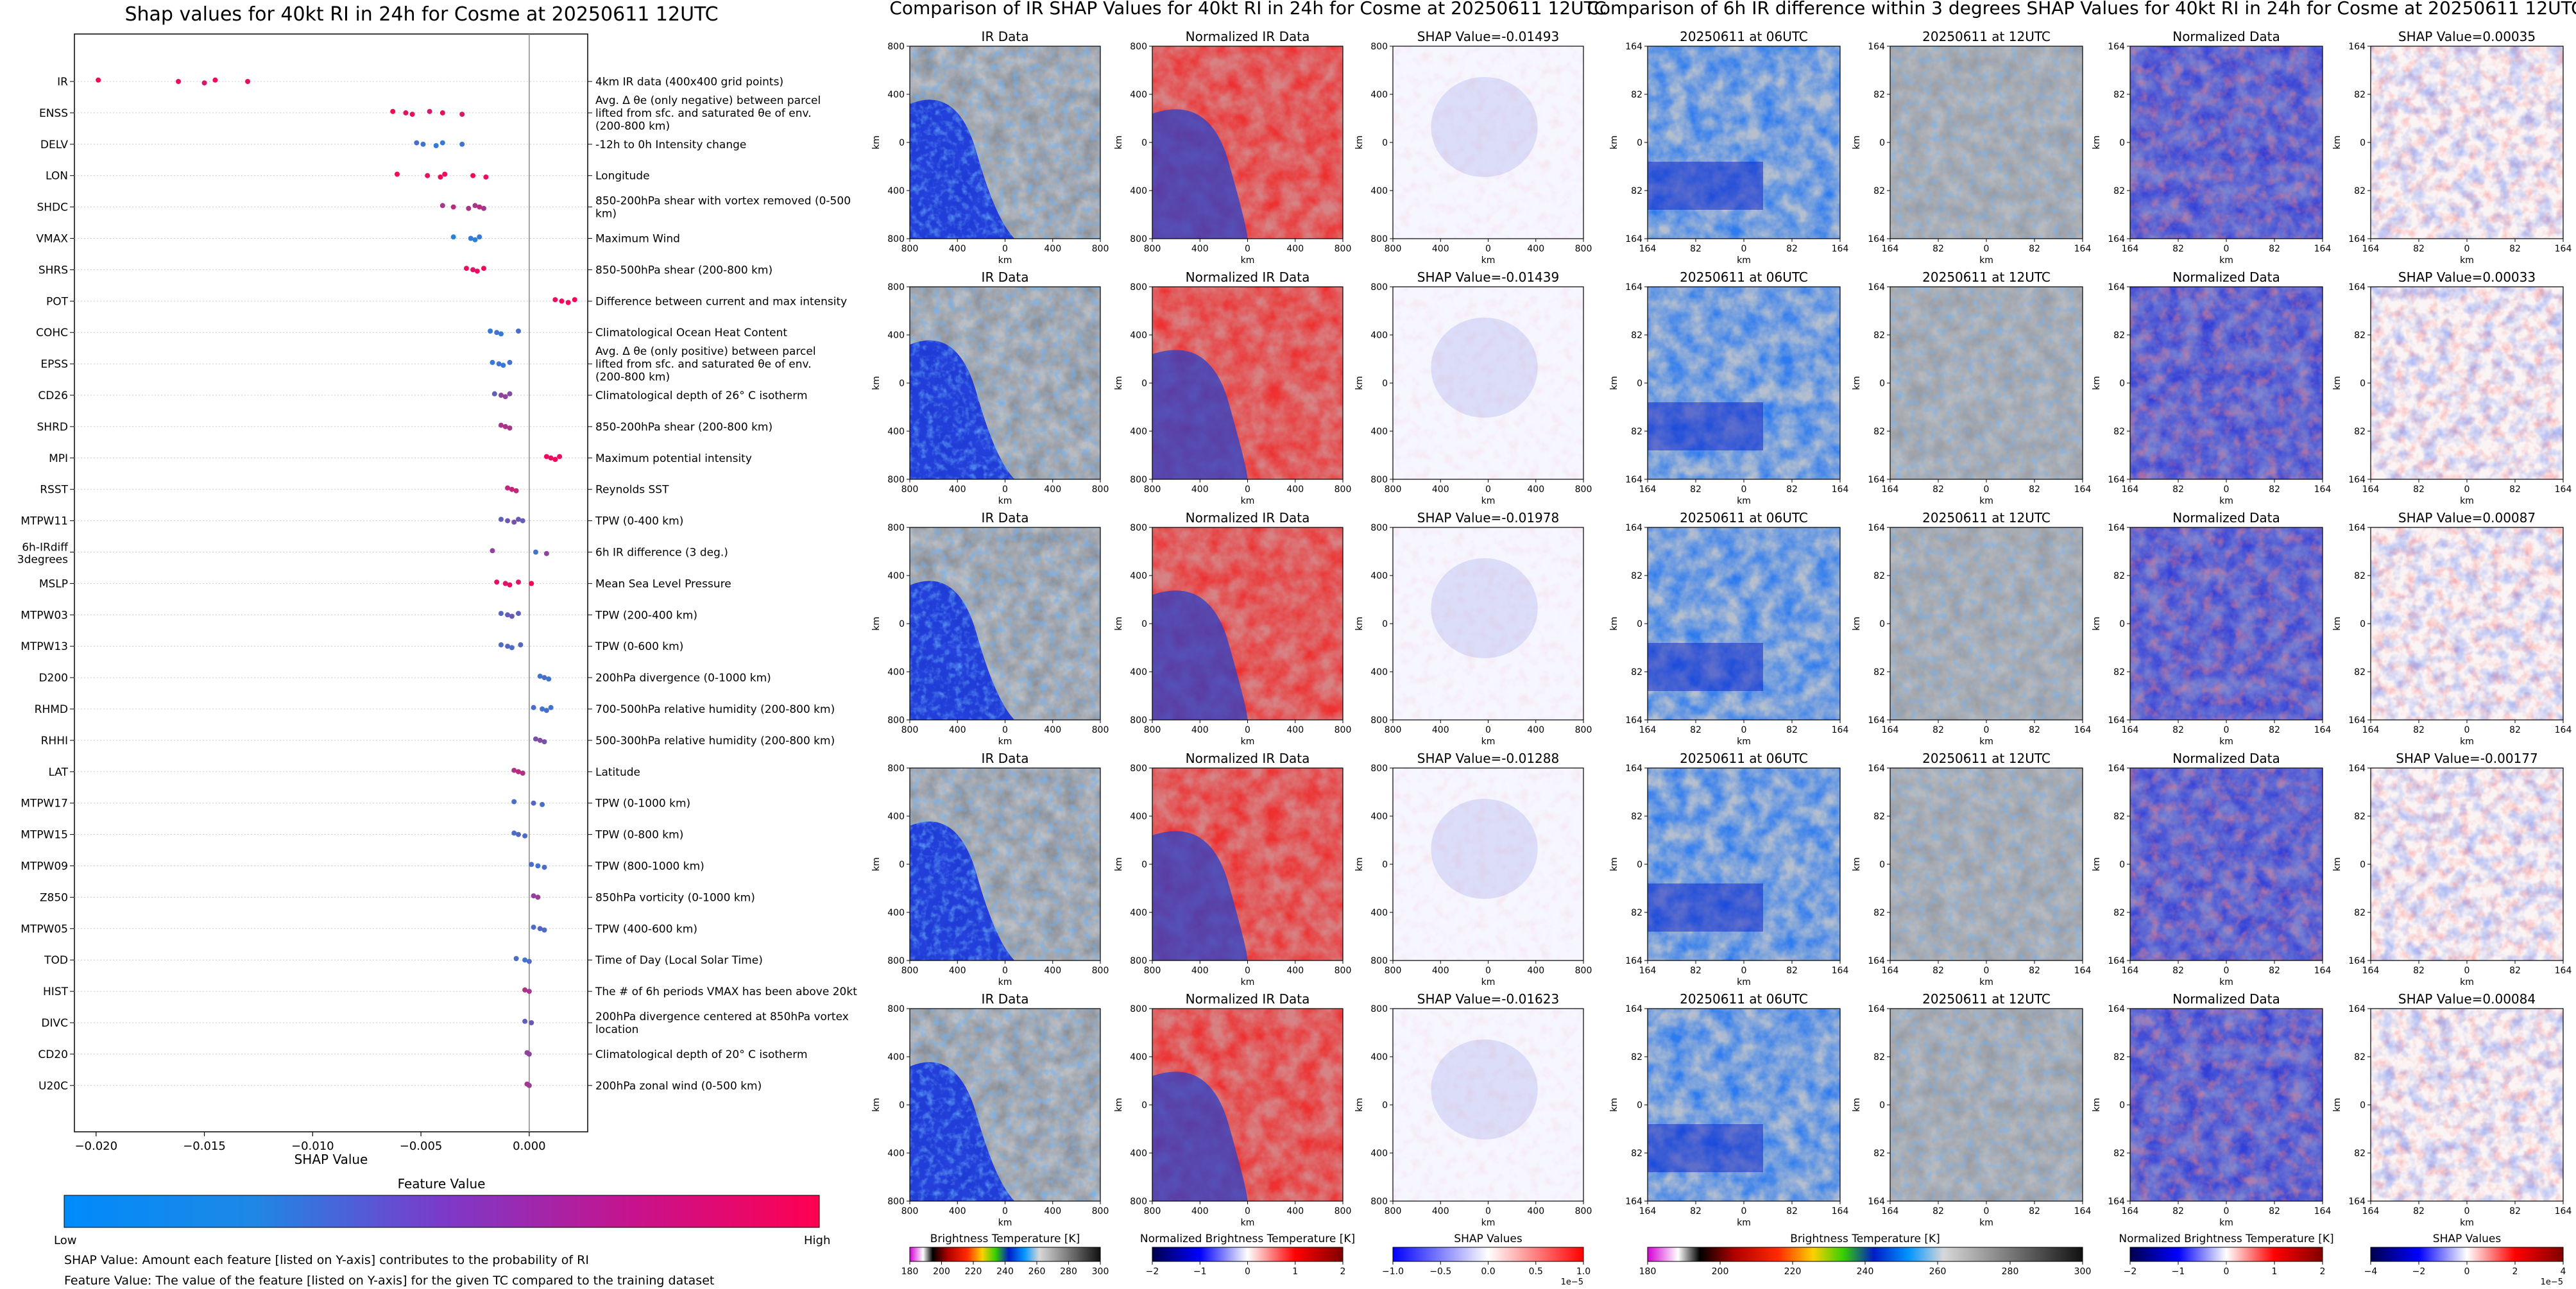 The height and width of the screenshot is (1289, 2576). What do you see at coordinates (51, 709) in the screenshot?
I see `feature-name-label: RHMD` at bounding box center [51, 709].